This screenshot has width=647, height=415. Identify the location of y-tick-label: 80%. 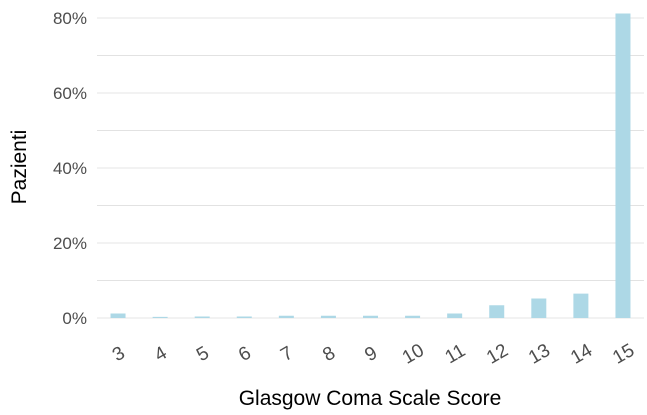
(70, 18).